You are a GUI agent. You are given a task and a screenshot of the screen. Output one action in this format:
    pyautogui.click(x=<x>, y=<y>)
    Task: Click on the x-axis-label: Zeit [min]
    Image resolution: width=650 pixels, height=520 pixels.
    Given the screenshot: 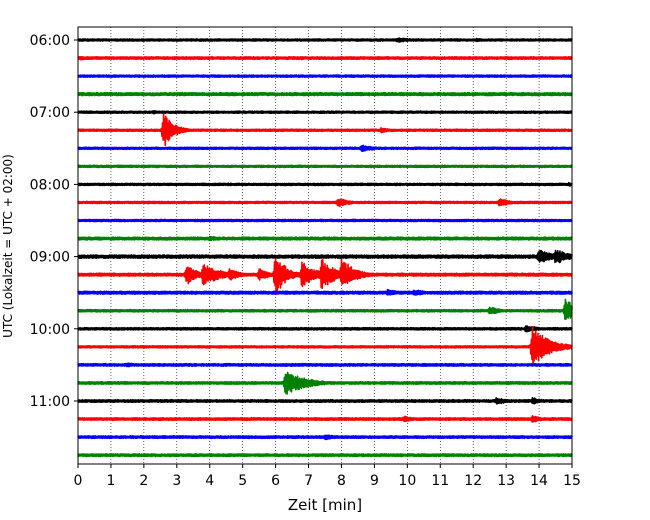 What is the action you would take?
    pyautogui.click(x=325, y=505)
    